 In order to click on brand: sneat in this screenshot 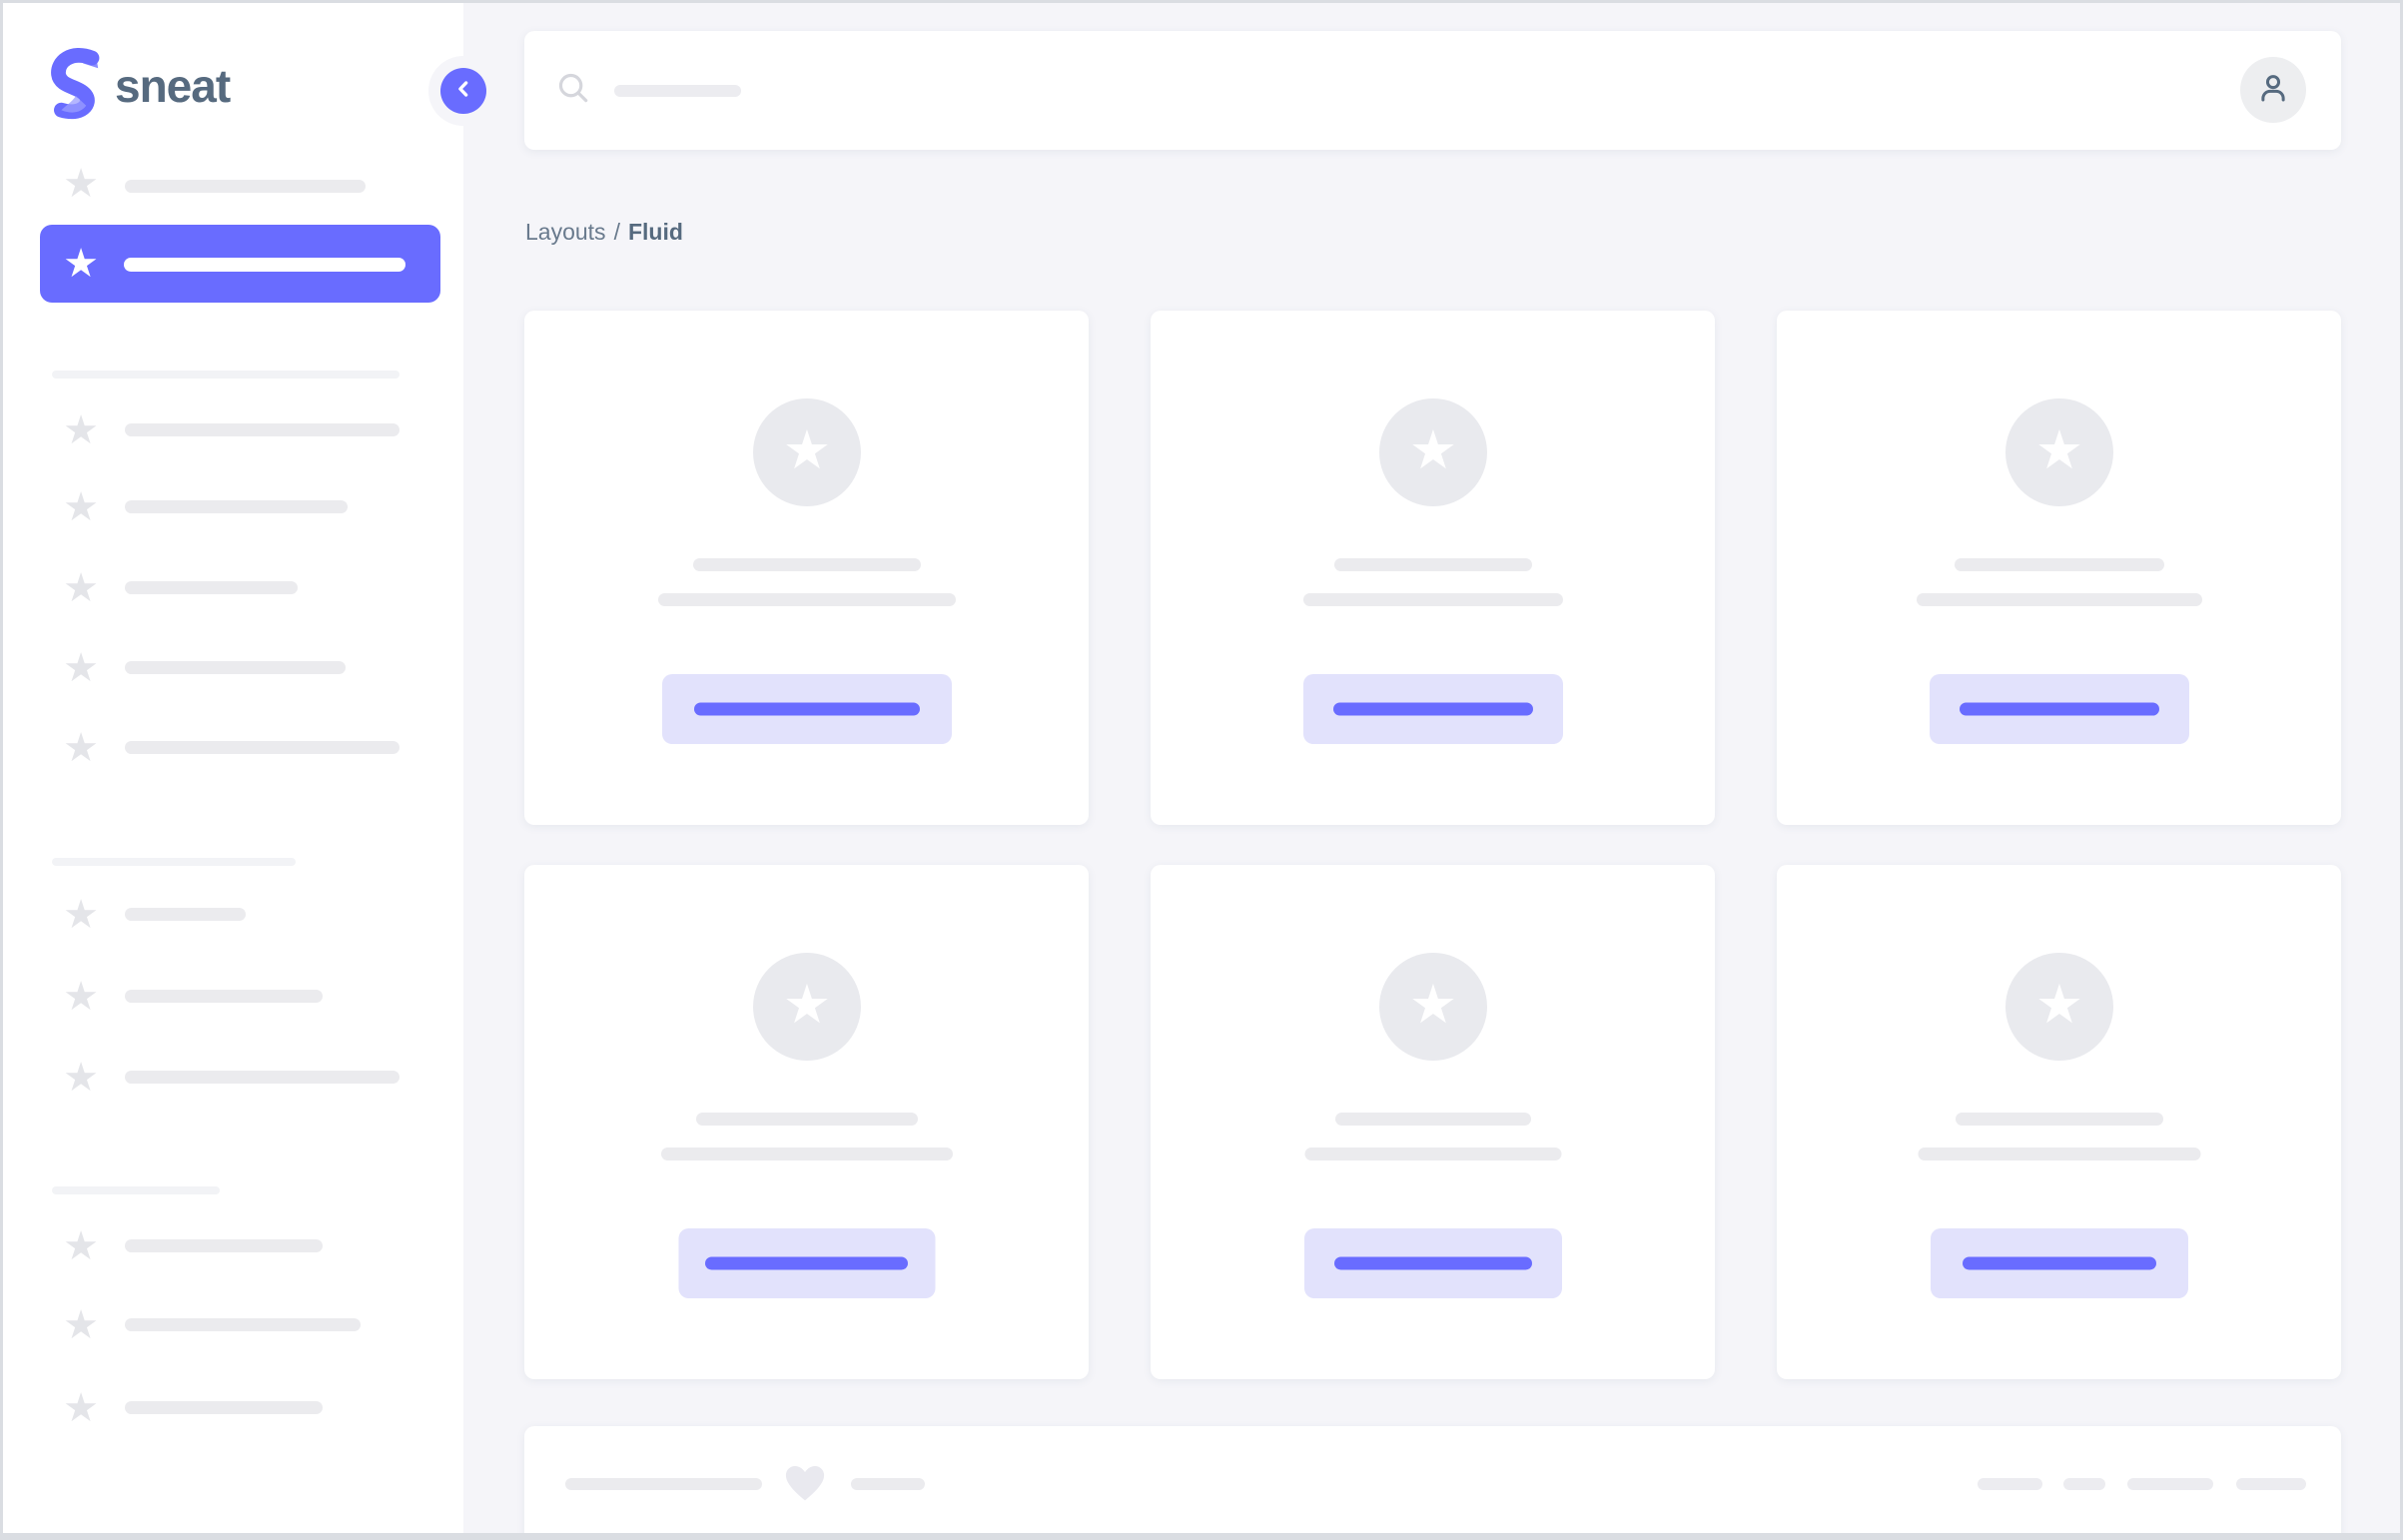, I will do `click(139, 86)`.